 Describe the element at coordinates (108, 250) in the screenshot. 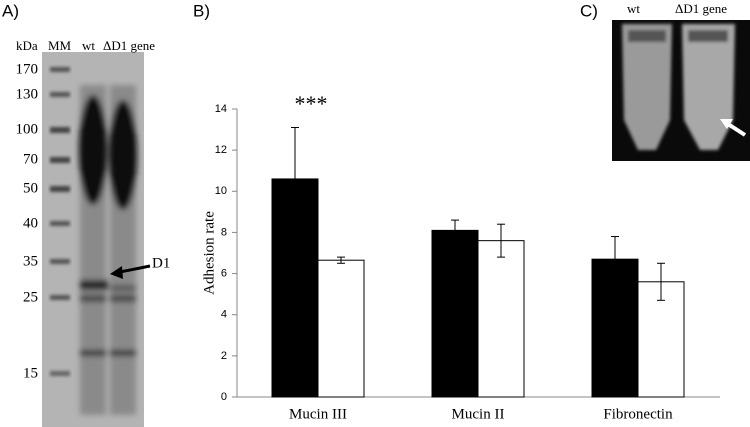

I see `sample-lanes` at that location.